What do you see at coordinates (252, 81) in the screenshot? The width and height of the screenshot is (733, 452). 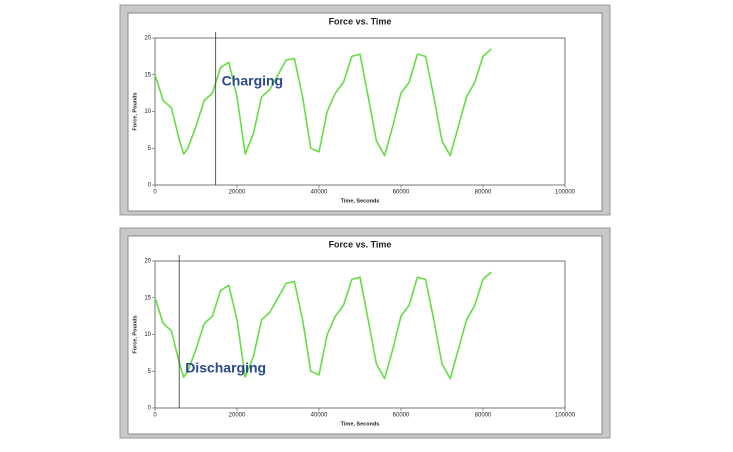 I see `annotation: Charging` at bounding box center [252, 81].